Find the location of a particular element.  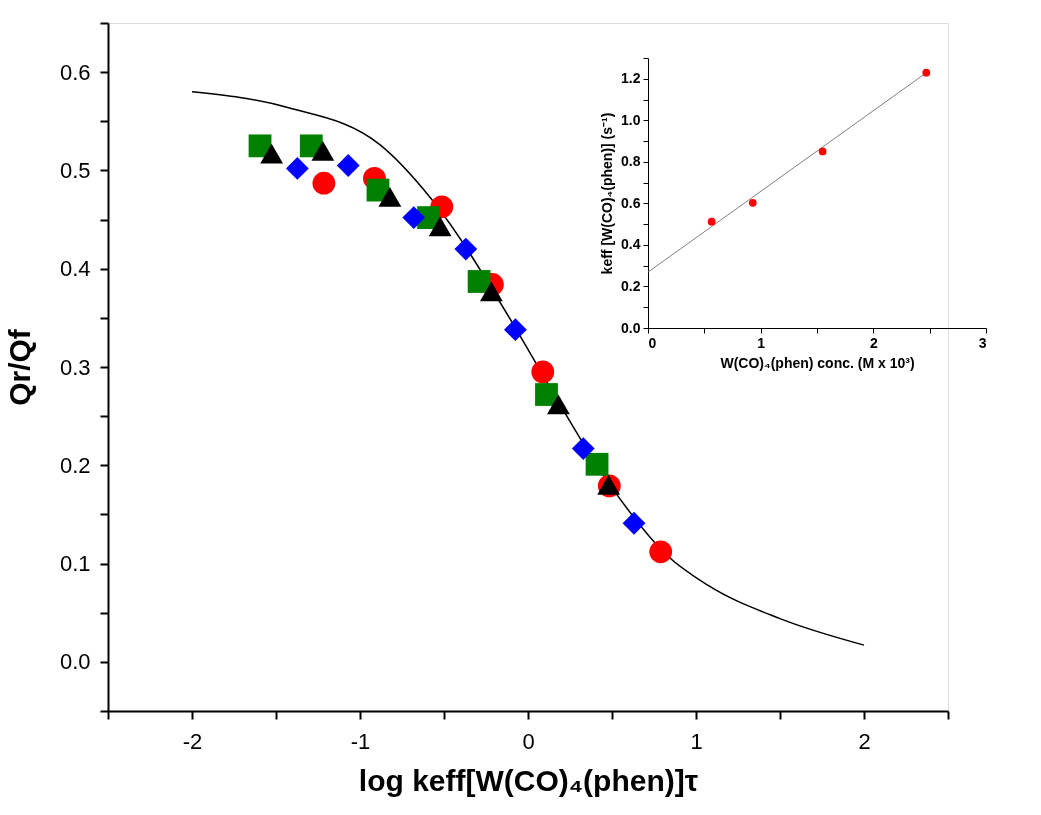

y-tick-label: 1.0 is located at coordinates (631, 119).